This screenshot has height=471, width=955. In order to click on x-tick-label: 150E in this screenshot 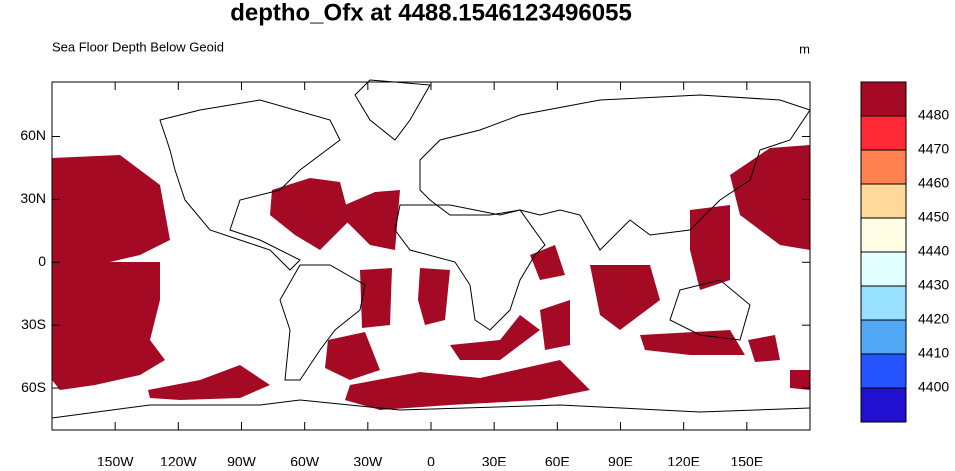, I will do `click(746, 460)`.